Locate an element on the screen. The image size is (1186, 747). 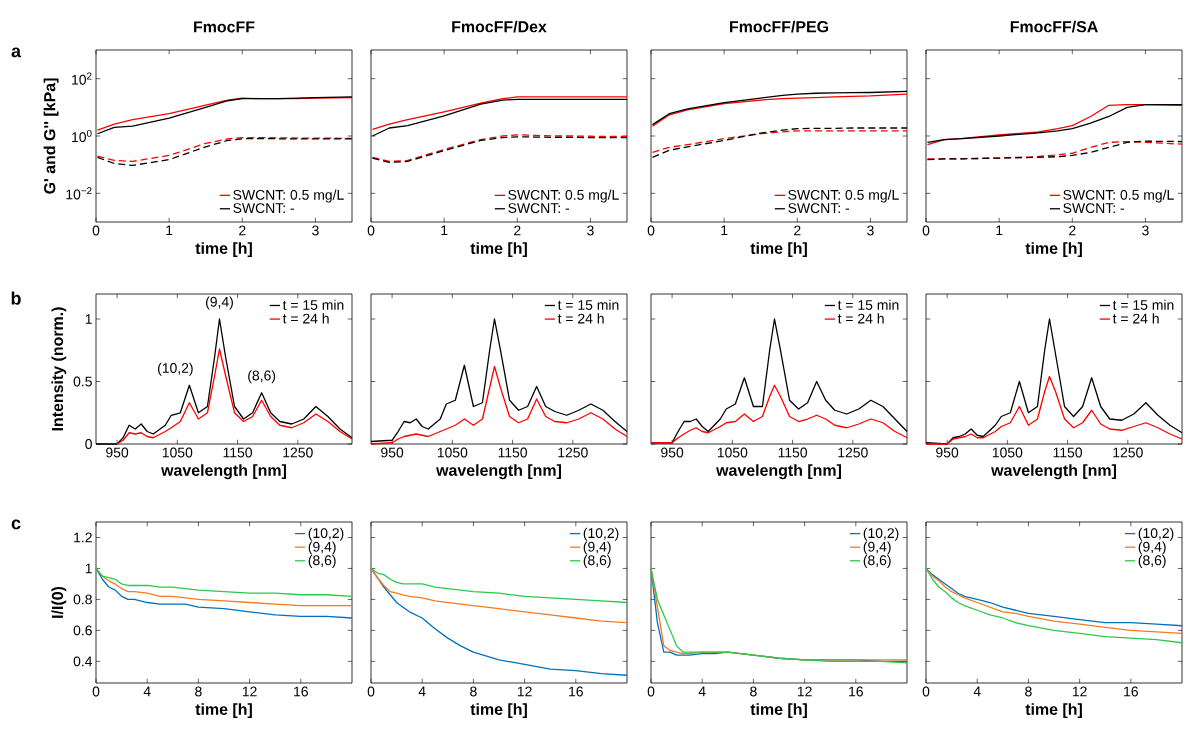
chart-title: FmocFF/PEG is located at coordinates (779, 26).